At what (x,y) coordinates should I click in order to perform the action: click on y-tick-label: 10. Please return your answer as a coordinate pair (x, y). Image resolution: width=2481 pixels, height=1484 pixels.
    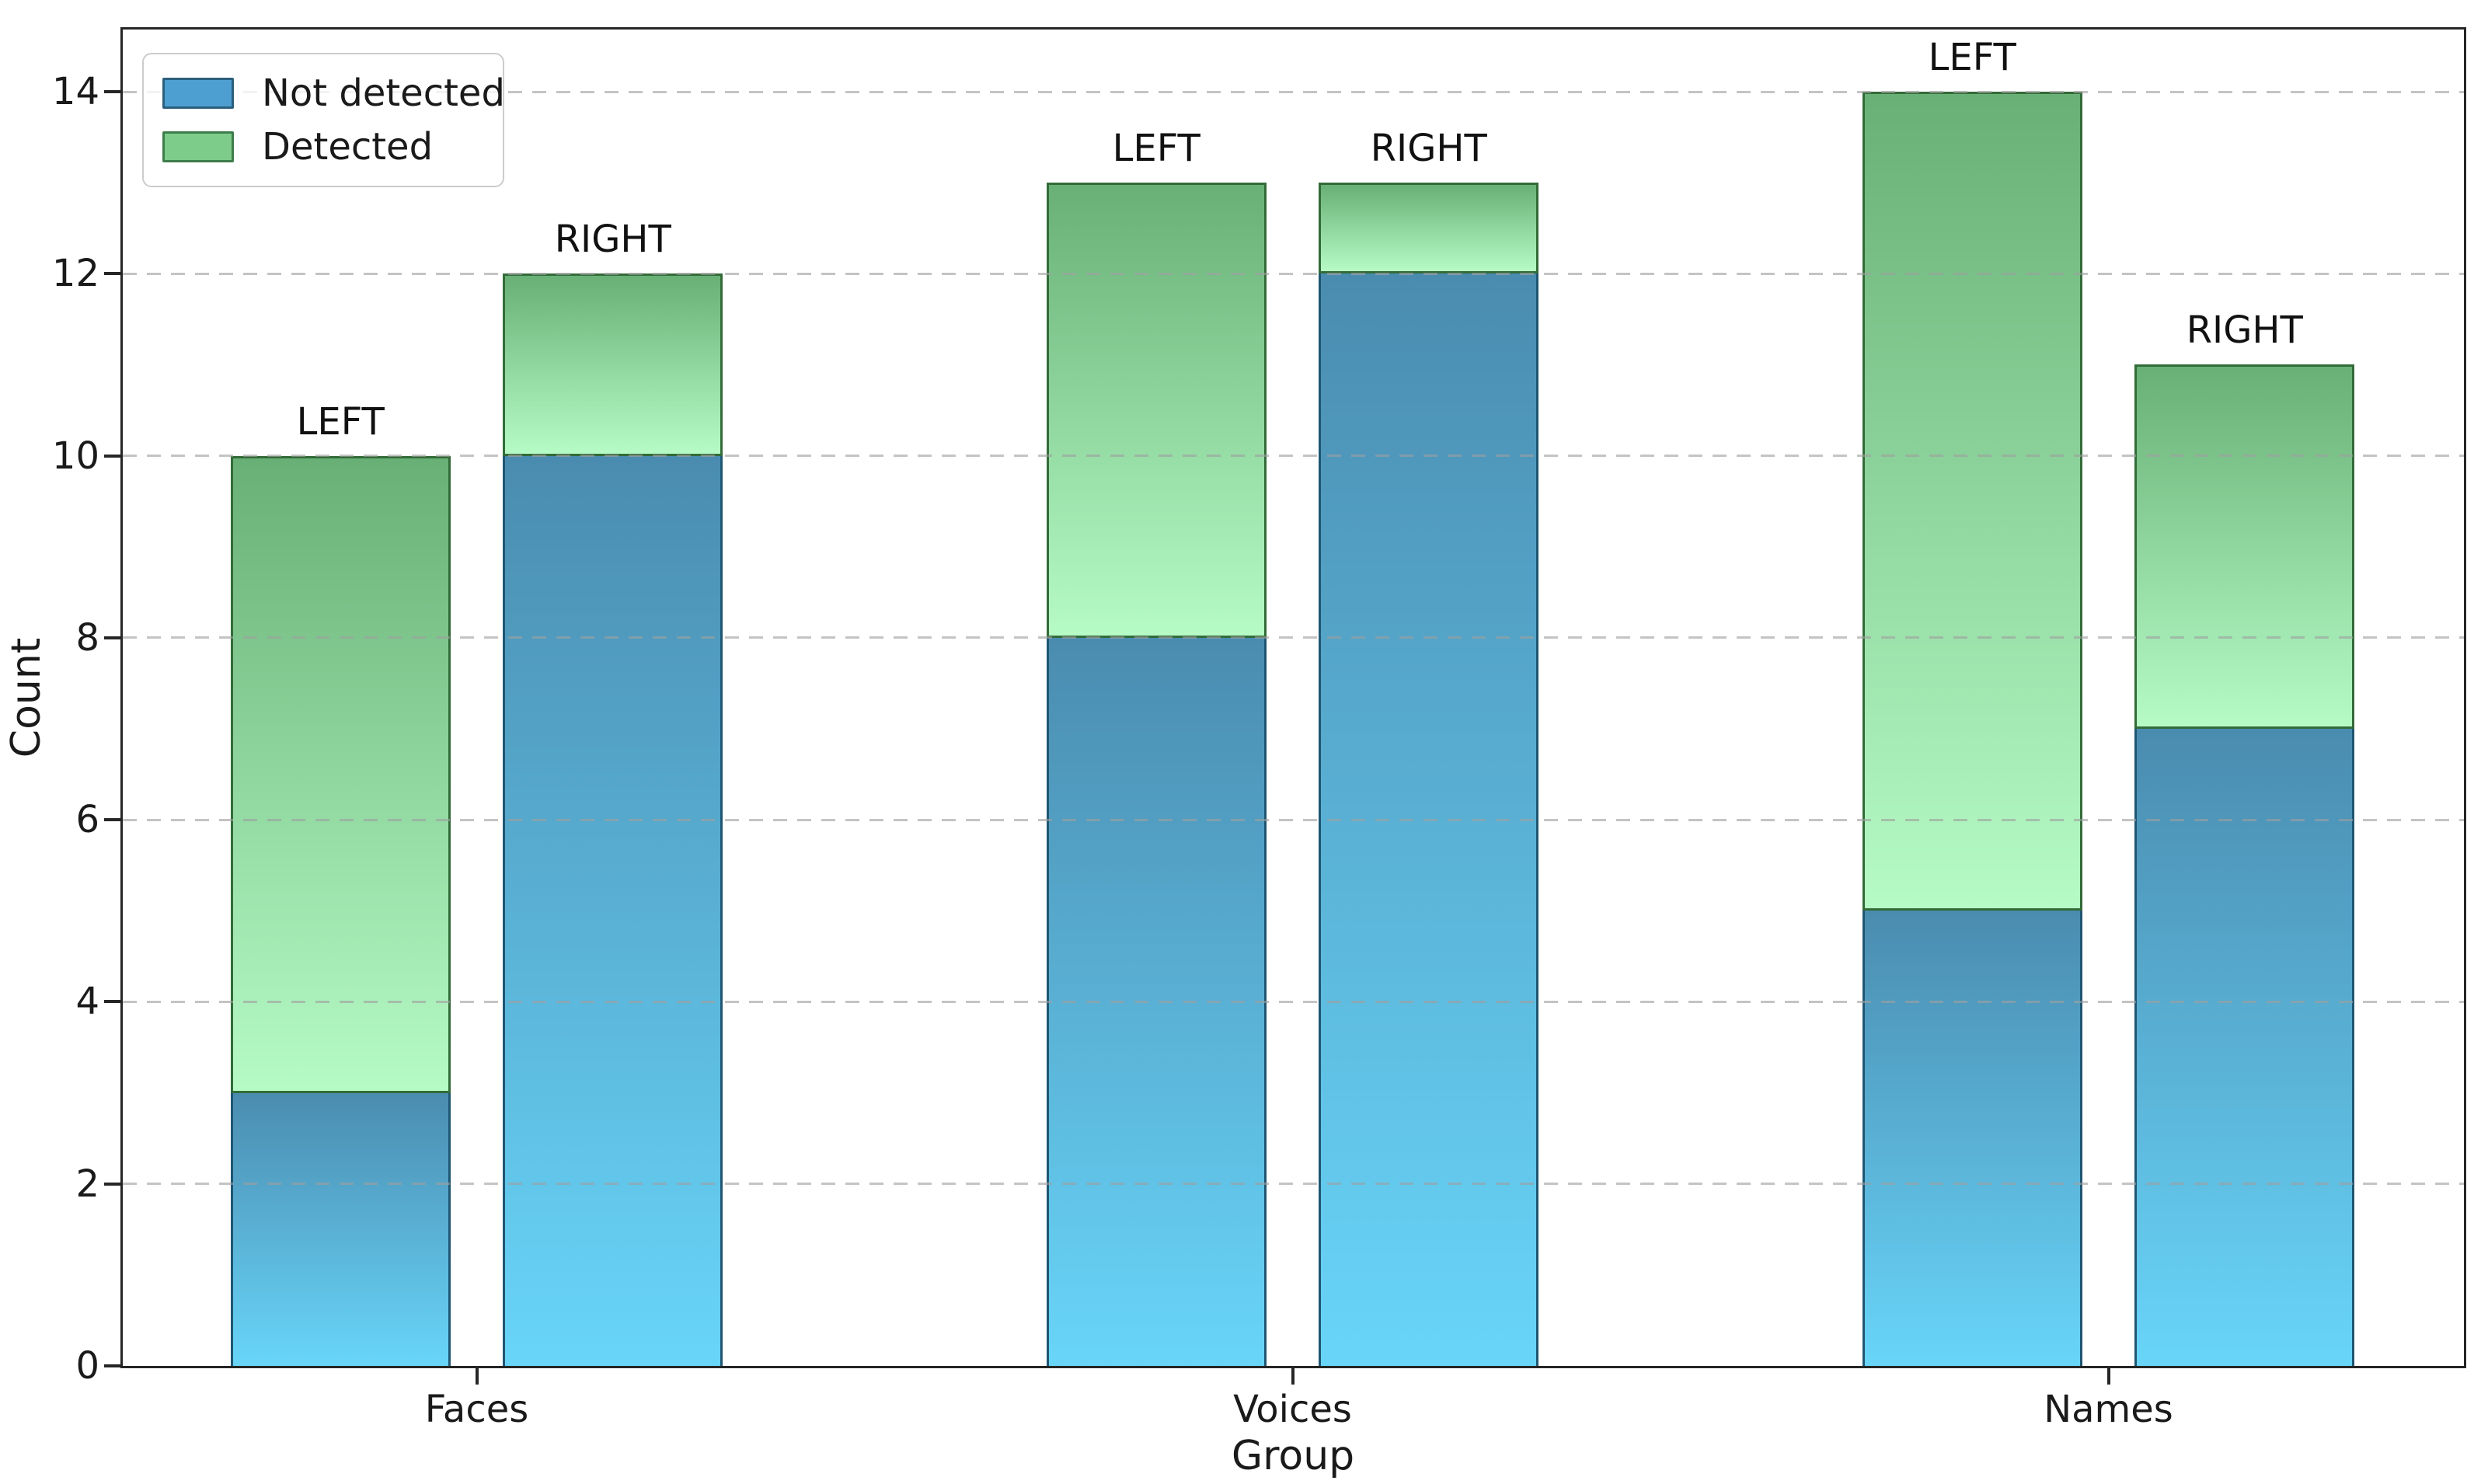
    Looking at the image, I should click on (75, 456).